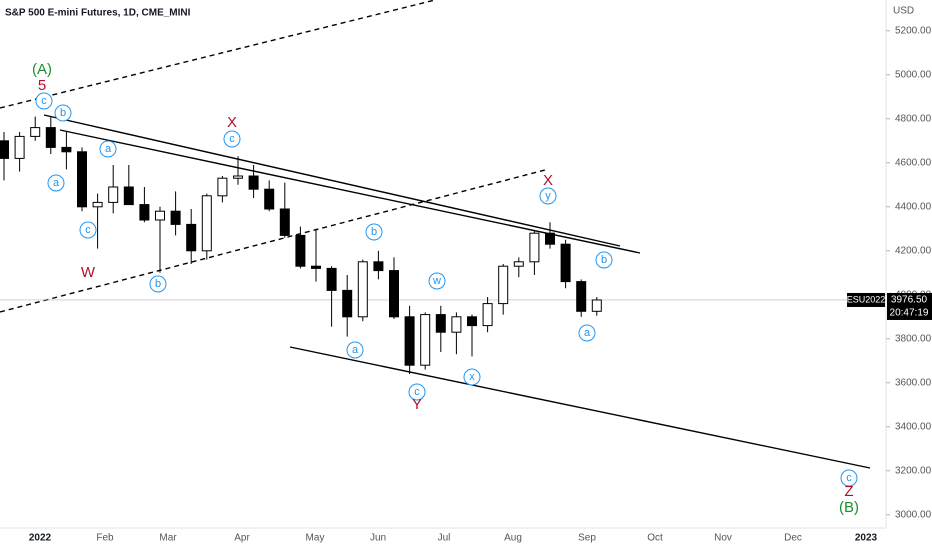  What do you see at coordinates (98, 13) in the screenshot?
I see `chart-title: S&P 500 E-mini Futures, 1D, CME_MINI` at bounding box center [98, 13].